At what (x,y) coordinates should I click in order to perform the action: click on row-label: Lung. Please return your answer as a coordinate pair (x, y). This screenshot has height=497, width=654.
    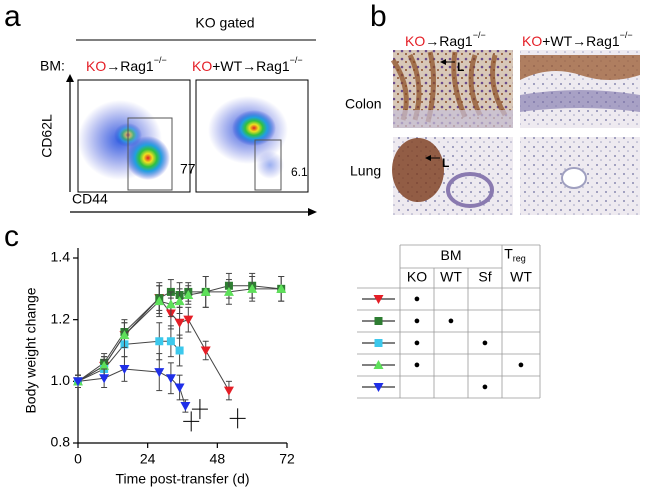
    Looking at the image, I should click on (365, 171).